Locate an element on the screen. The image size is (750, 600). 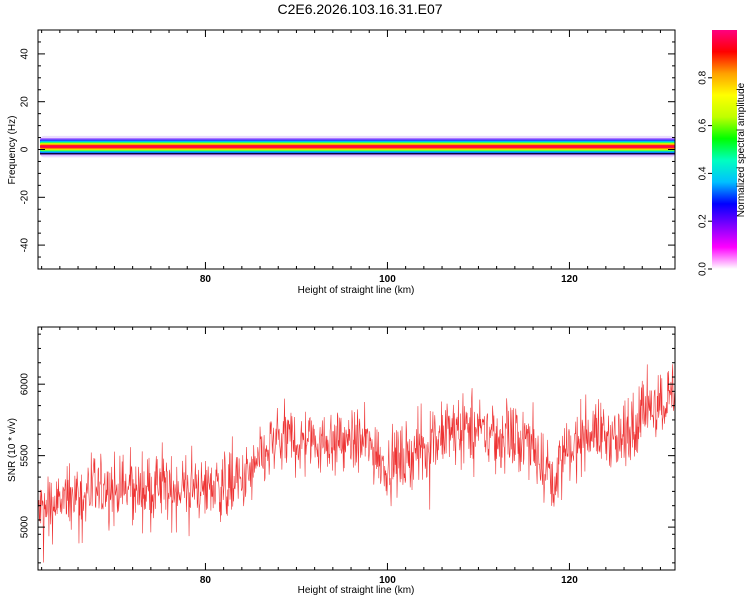
colorbar-tick-label: 0.0 is located at coordinates (703, 269).